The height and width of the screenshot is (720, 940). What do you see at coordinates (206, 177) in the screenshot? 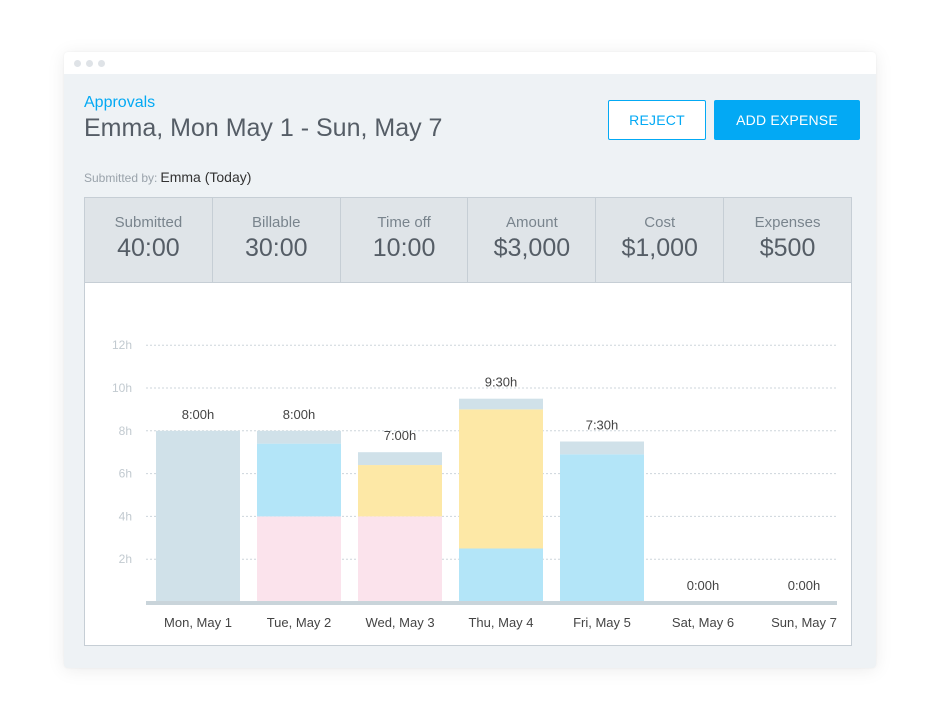
I see `submitted-by-value: Emma (Today)` at bounding box center [206, 177].